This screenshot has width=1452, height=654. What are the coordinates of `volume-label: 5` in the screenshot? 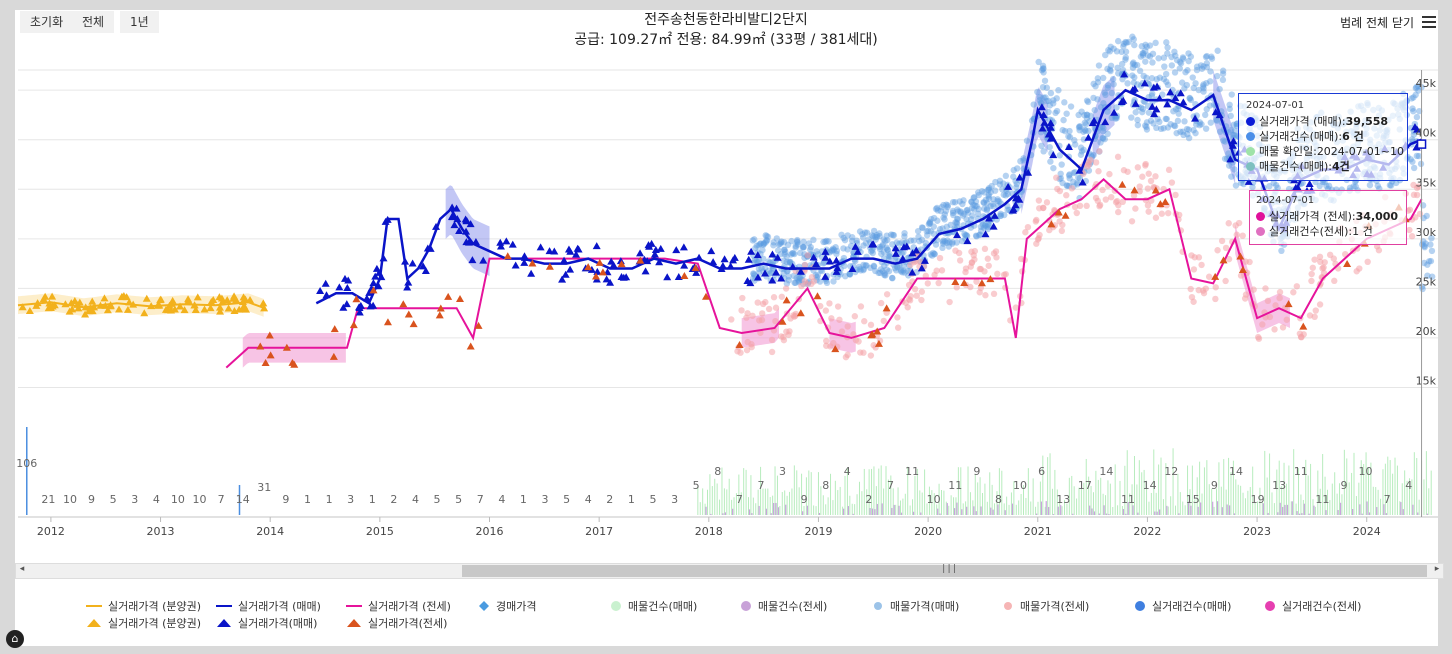 It's located at (696, 485).